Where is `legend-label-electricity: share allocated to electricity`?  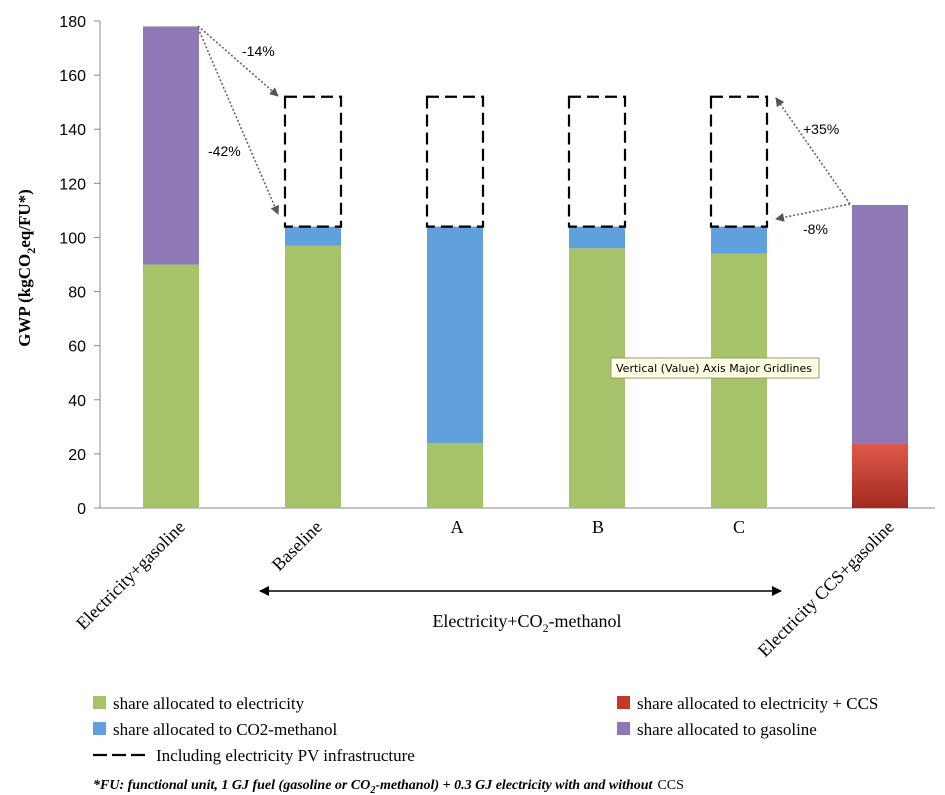
legend-label-electricity: share allocated to electricity is located at coordinates (209, 703).